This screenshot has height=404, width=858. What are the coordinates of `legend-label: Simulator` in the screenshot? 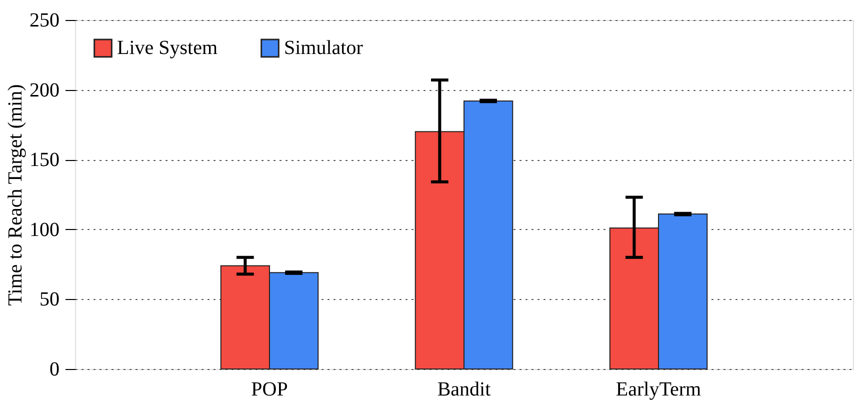 It's located at (324, 48).